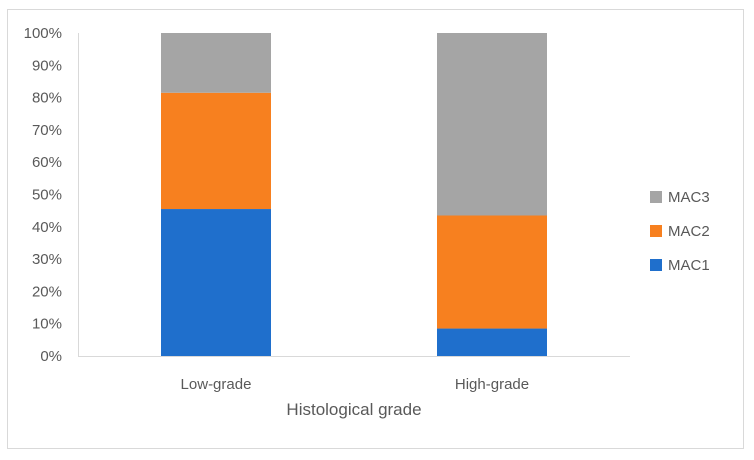  Describe the element at coordinates (47, 195) in the screenshot. I see `y-tick-label: 50%` at that location.